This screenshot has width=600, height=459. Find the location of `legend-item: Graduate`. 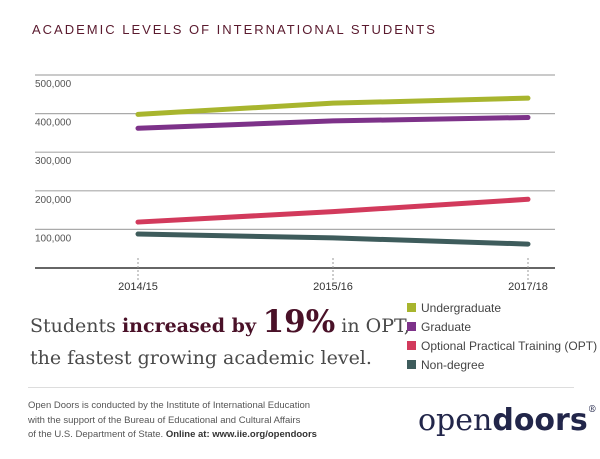

legend-item: Graduate is located at coordinates (502, 326).